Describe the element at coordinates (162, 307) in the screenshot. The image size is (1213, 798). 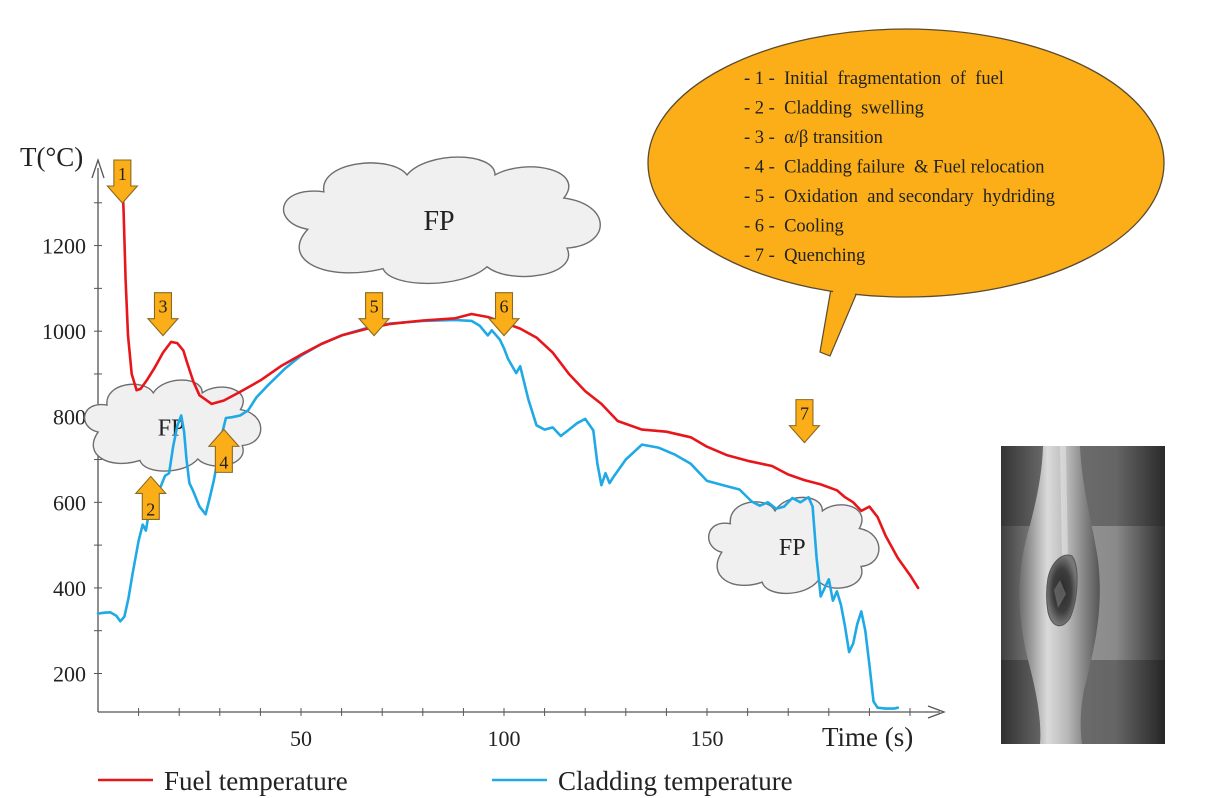
I see `marker-number: 3` at that location.